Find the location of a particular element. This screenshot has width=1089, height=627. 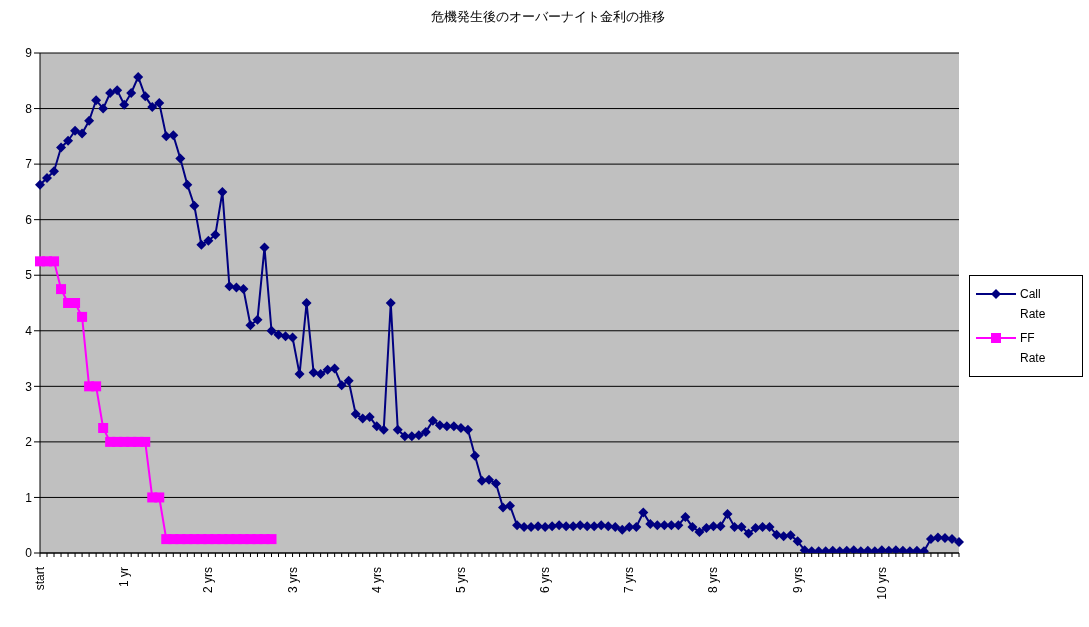

y-tick-label: 3 is located at coordinates (29, 386).